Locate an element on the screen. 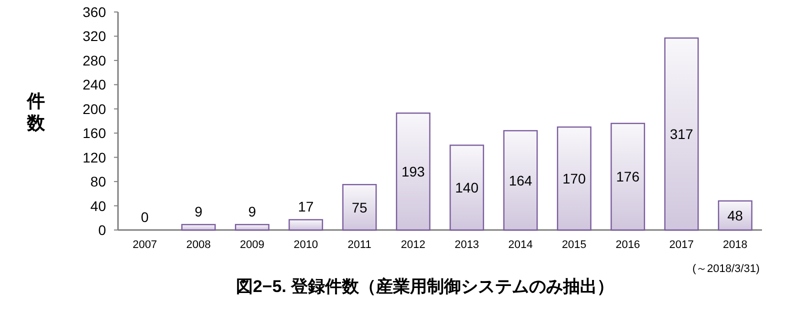 The width and height of the screenshot is (799, 324). y-tick-label: 200 is located at coordinates (94, 108).